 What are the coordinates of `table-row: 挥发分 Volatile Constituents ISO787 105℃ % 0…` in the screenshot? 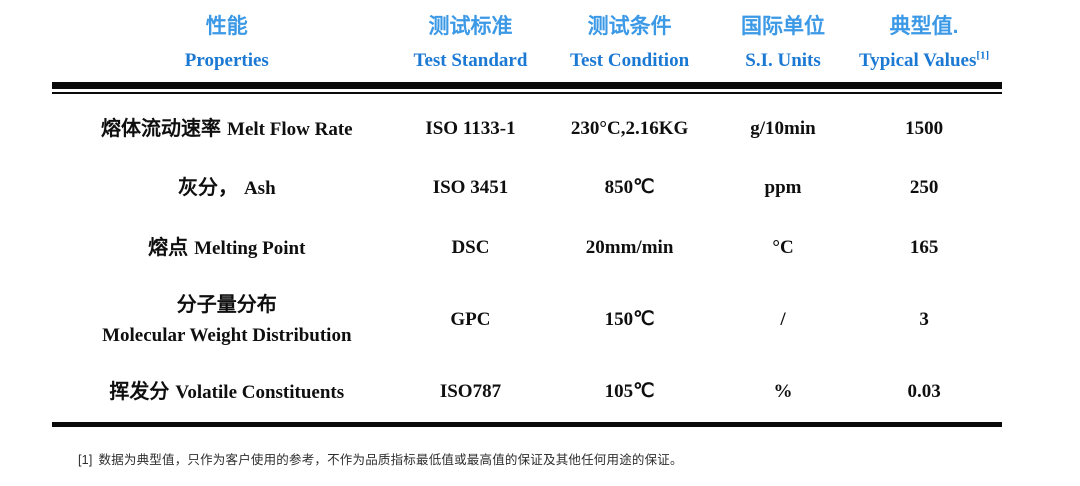 It's located at (527, 392).